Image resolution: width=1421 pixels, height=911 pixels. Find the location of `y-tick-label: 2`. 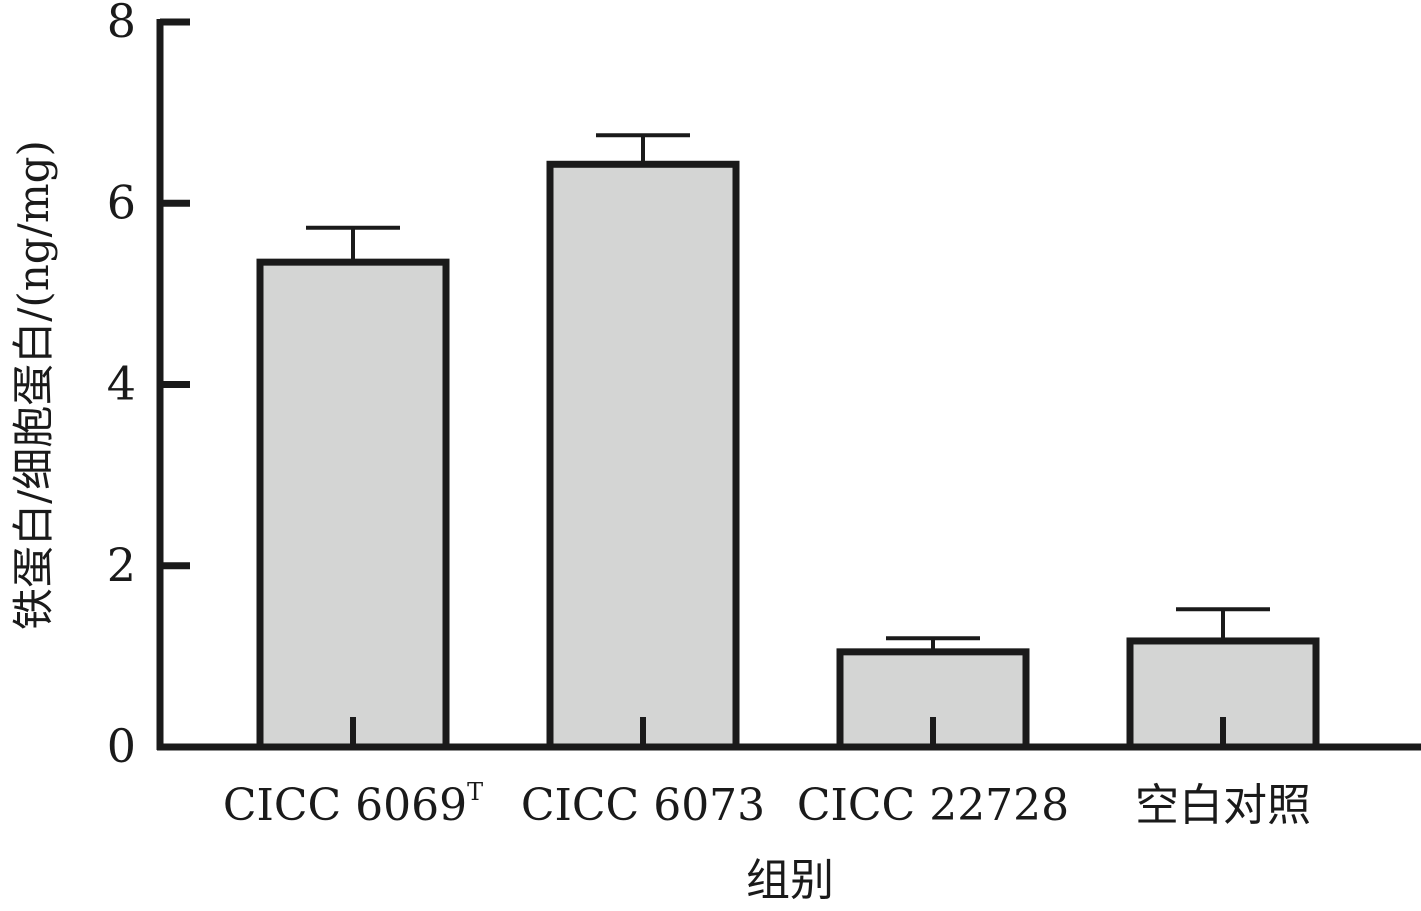

y-tick-label: 2 is located at coordinates (121, 565).